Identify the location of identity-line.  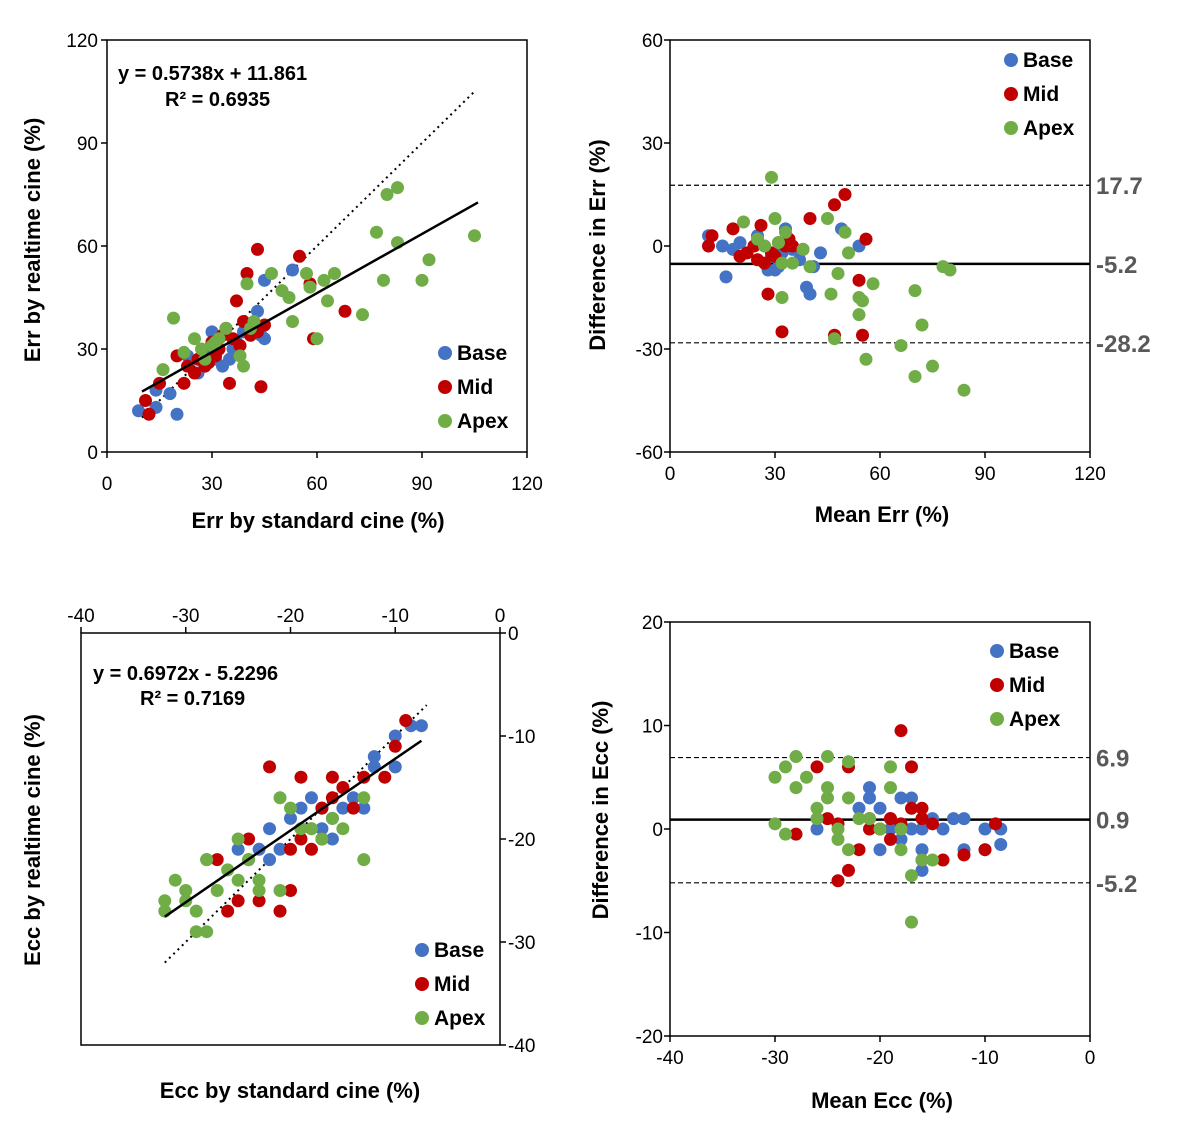
(296, 834).